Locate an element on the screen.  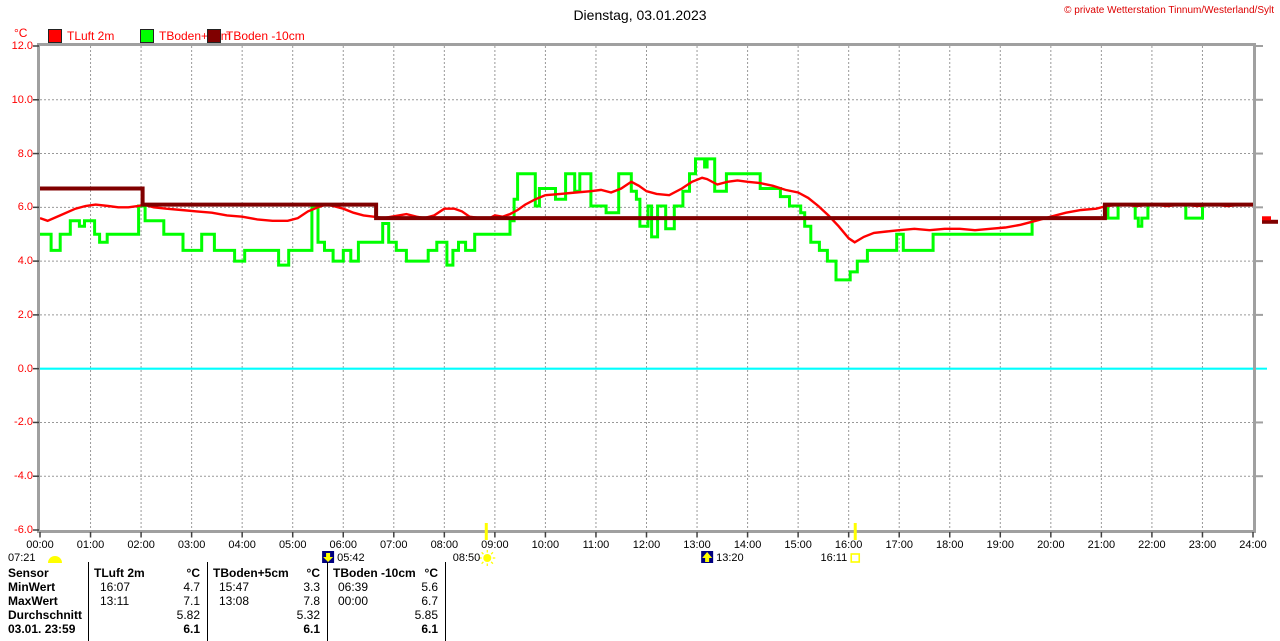
table-cell-value: 5.32 is located at coordinates (308, 615).